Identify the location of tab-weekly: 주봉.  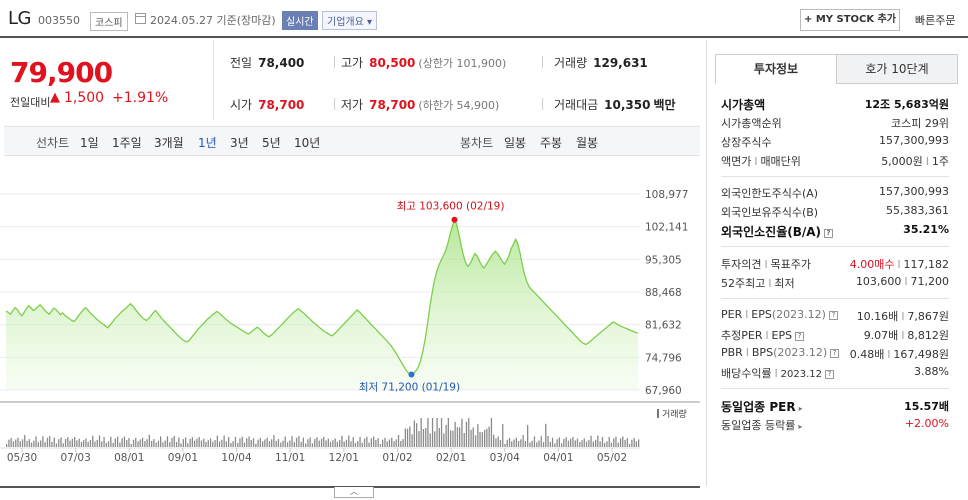
(551, 143).